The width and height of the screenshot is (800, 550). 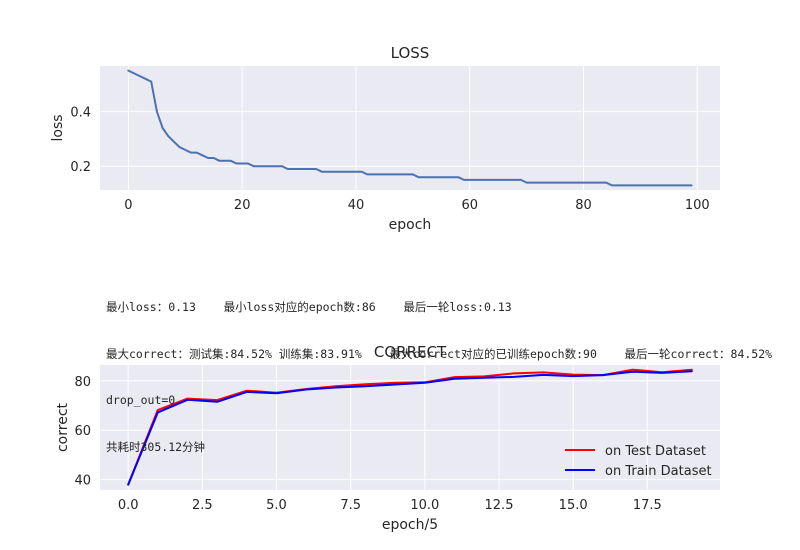 What do you see at coordinates (63, 427) in the screenshot?
I see `y-axis-label: correct` at bounding box center [63, 427].